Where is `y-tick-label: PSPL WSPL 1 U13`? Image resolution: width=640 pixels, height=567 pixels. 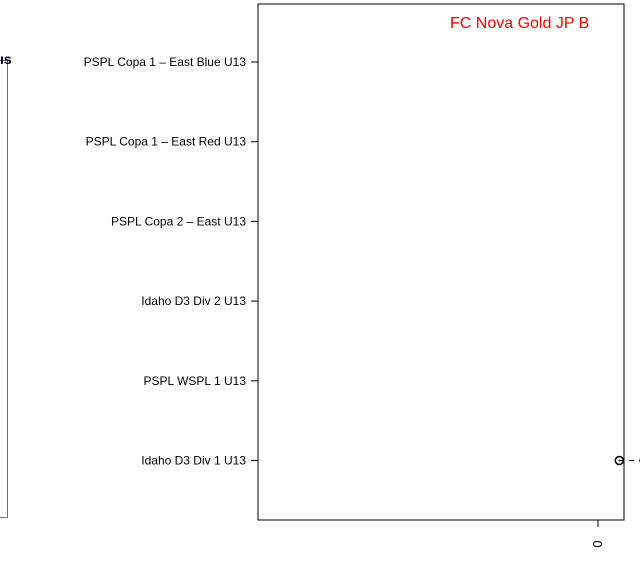
y-tick-label: PSPL WSPL 1 U13 is located at coordinates (195, 381).